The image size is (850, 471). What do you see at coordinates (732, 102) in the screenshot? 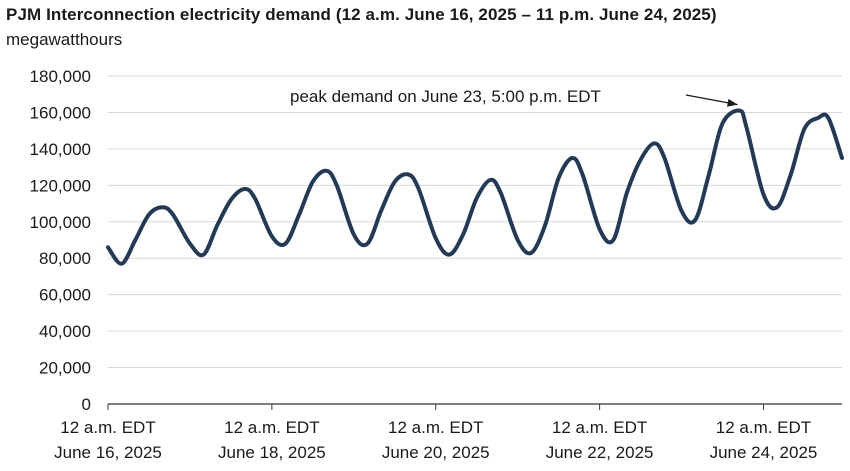
I see `annotation-arrowhead` at bounding box center [732, 102].